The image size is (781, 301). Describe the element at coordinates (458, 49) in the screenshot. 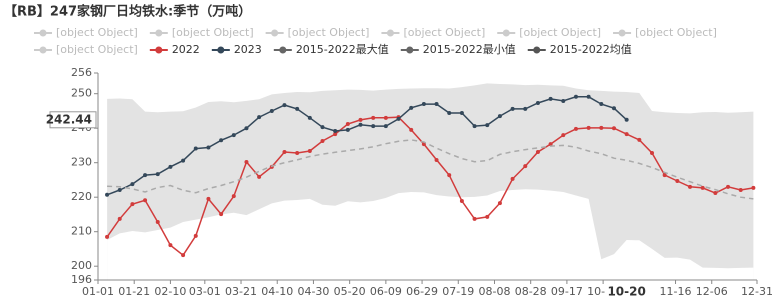

I see `legend-item: 2015-2022最小值` at that location.